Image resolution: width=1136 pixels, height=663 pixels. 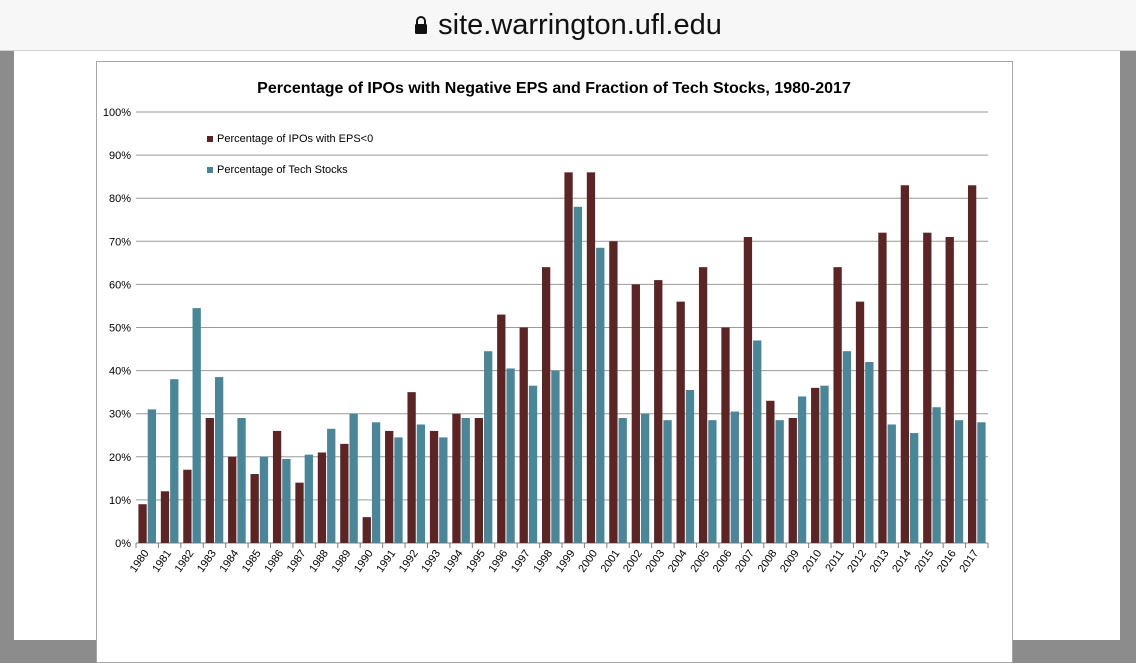 What do you see at coordinates (543, 561) in the screenshot?
I see `x-tick-label: 1998` at bounding box center [543, 561].